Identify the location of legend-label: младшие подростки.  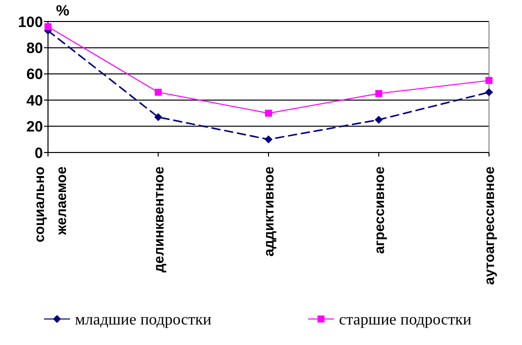
(143, 320).